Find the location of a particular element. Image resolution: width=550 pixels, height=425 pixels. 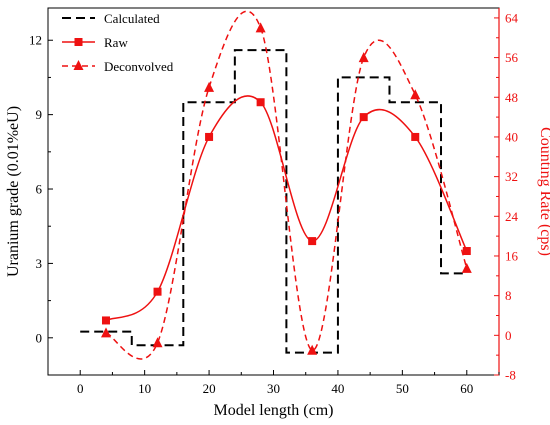

x-tick-label: 0 is located at coordinates (80, 388).